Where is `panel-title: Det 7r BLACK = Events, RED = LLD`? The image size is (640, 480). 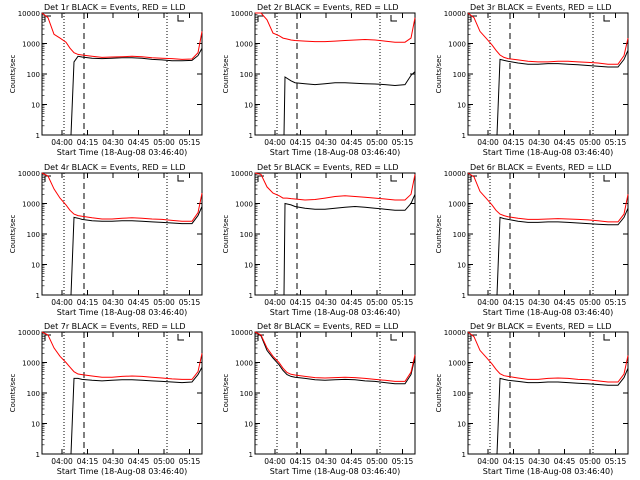 panel-title: Det 7r BLACK = Events, RED = LLD is located at coordinates (115, 326).